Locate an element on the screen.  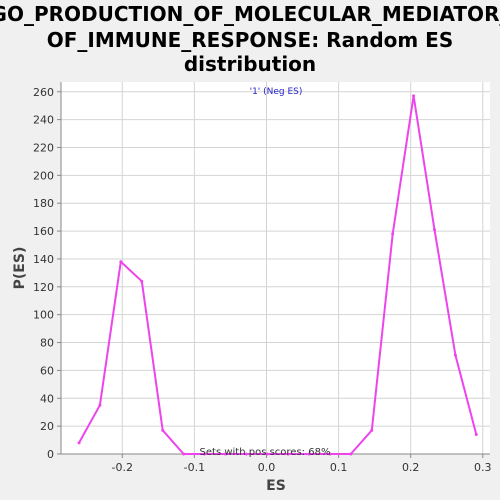
y-tick-label: 80 is located at coordinates (47, 343).